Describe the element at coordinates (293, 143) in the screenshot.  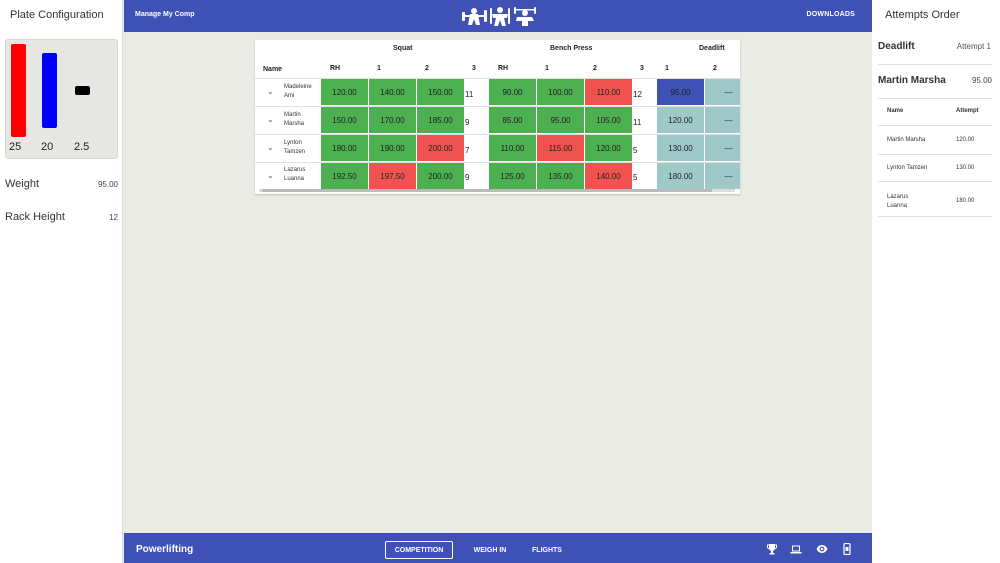
I see `athlete-first-name: Lynton` at that location.